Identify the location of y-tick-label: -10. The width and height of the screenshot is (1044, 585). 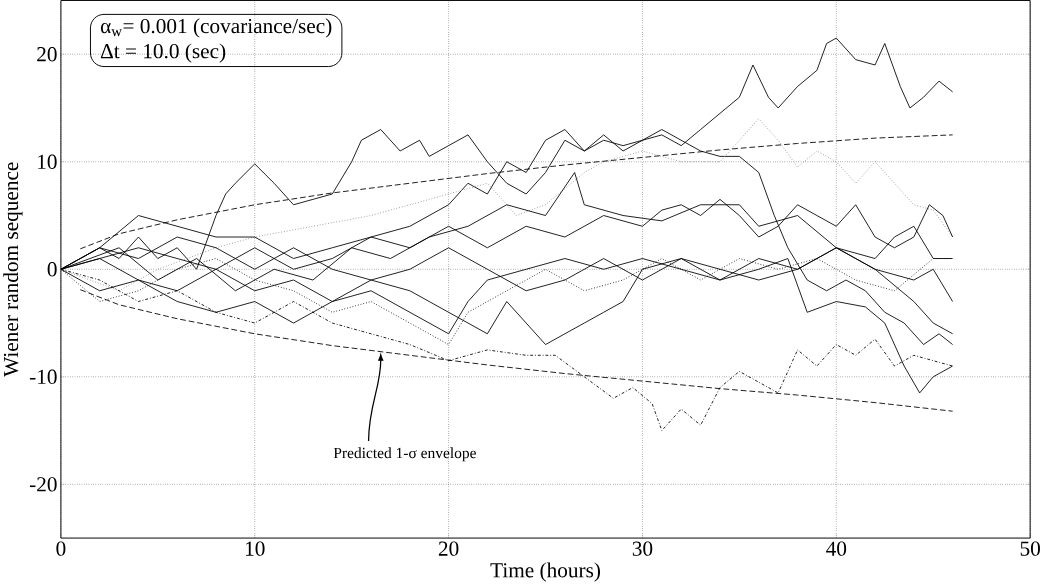
(43, 376).